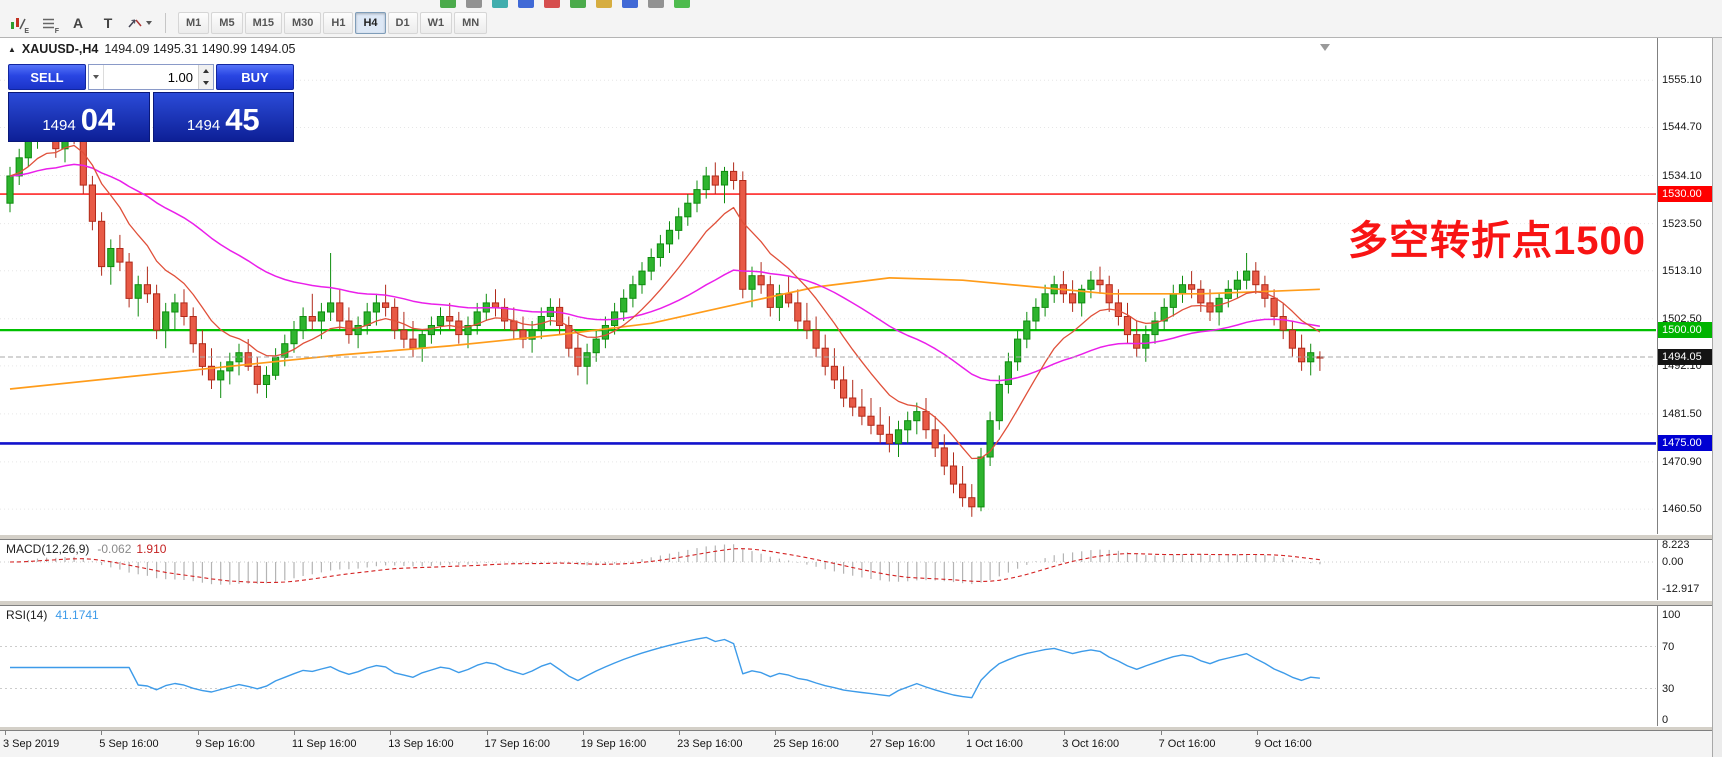 The height and width of the screenshot is (757, 1722). Describe the element at coordinates (96, 77) in the screenshot. I see `volume-dropdown-icon` at that location.